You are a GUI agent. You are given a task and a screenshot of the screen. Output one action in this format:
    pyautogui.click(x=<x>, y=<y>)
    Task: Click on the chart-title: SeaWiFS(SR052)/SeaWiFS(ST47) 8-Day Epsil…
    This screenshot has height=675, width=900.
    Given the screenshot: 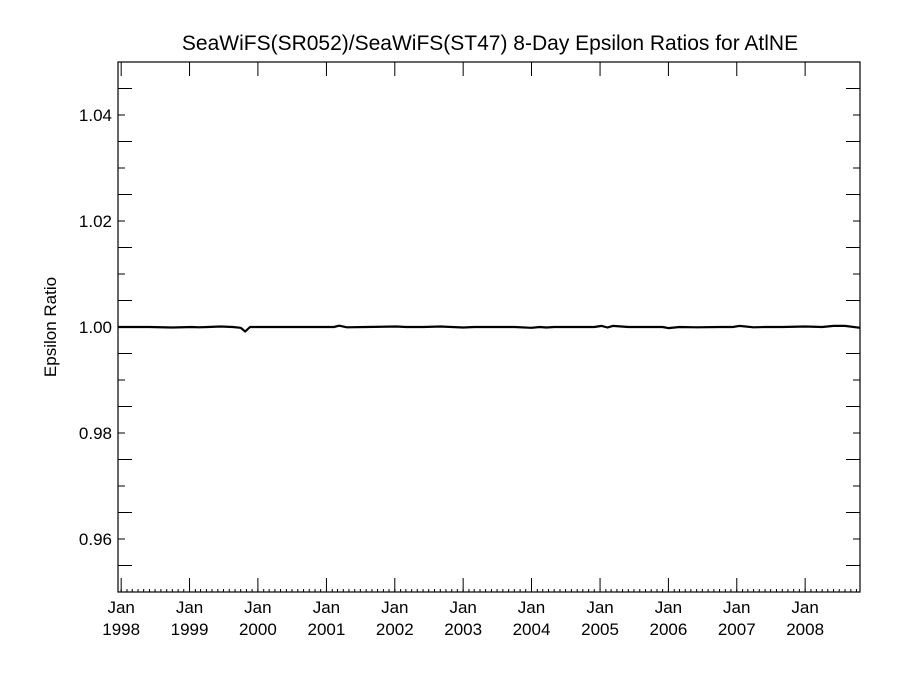 What is the action you would take?
    pyautogui.click(x=490, y=43)
    